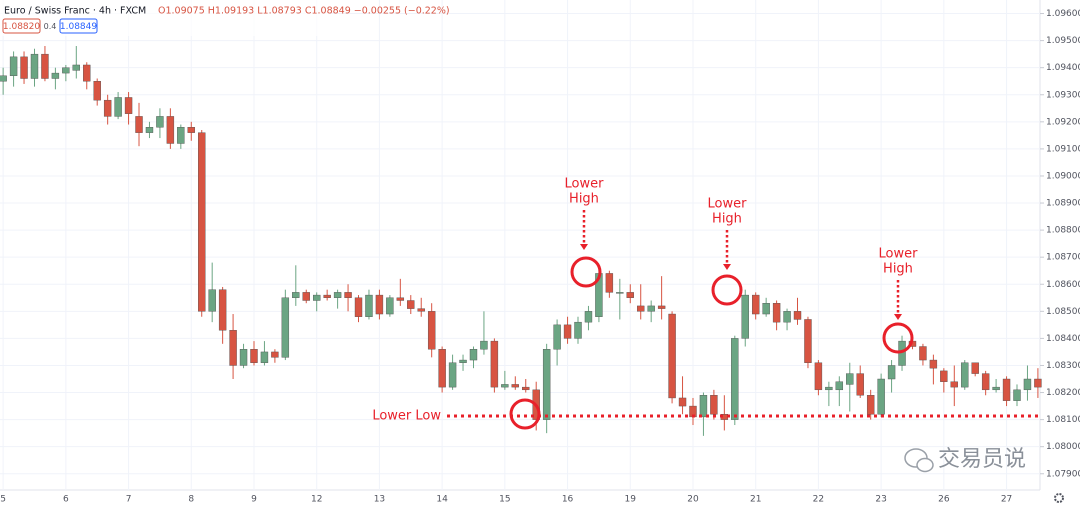 The width and height of the screenshot is (1080, 507). I want to click on y-tick-label: 1.08500, so click(1063, 312).